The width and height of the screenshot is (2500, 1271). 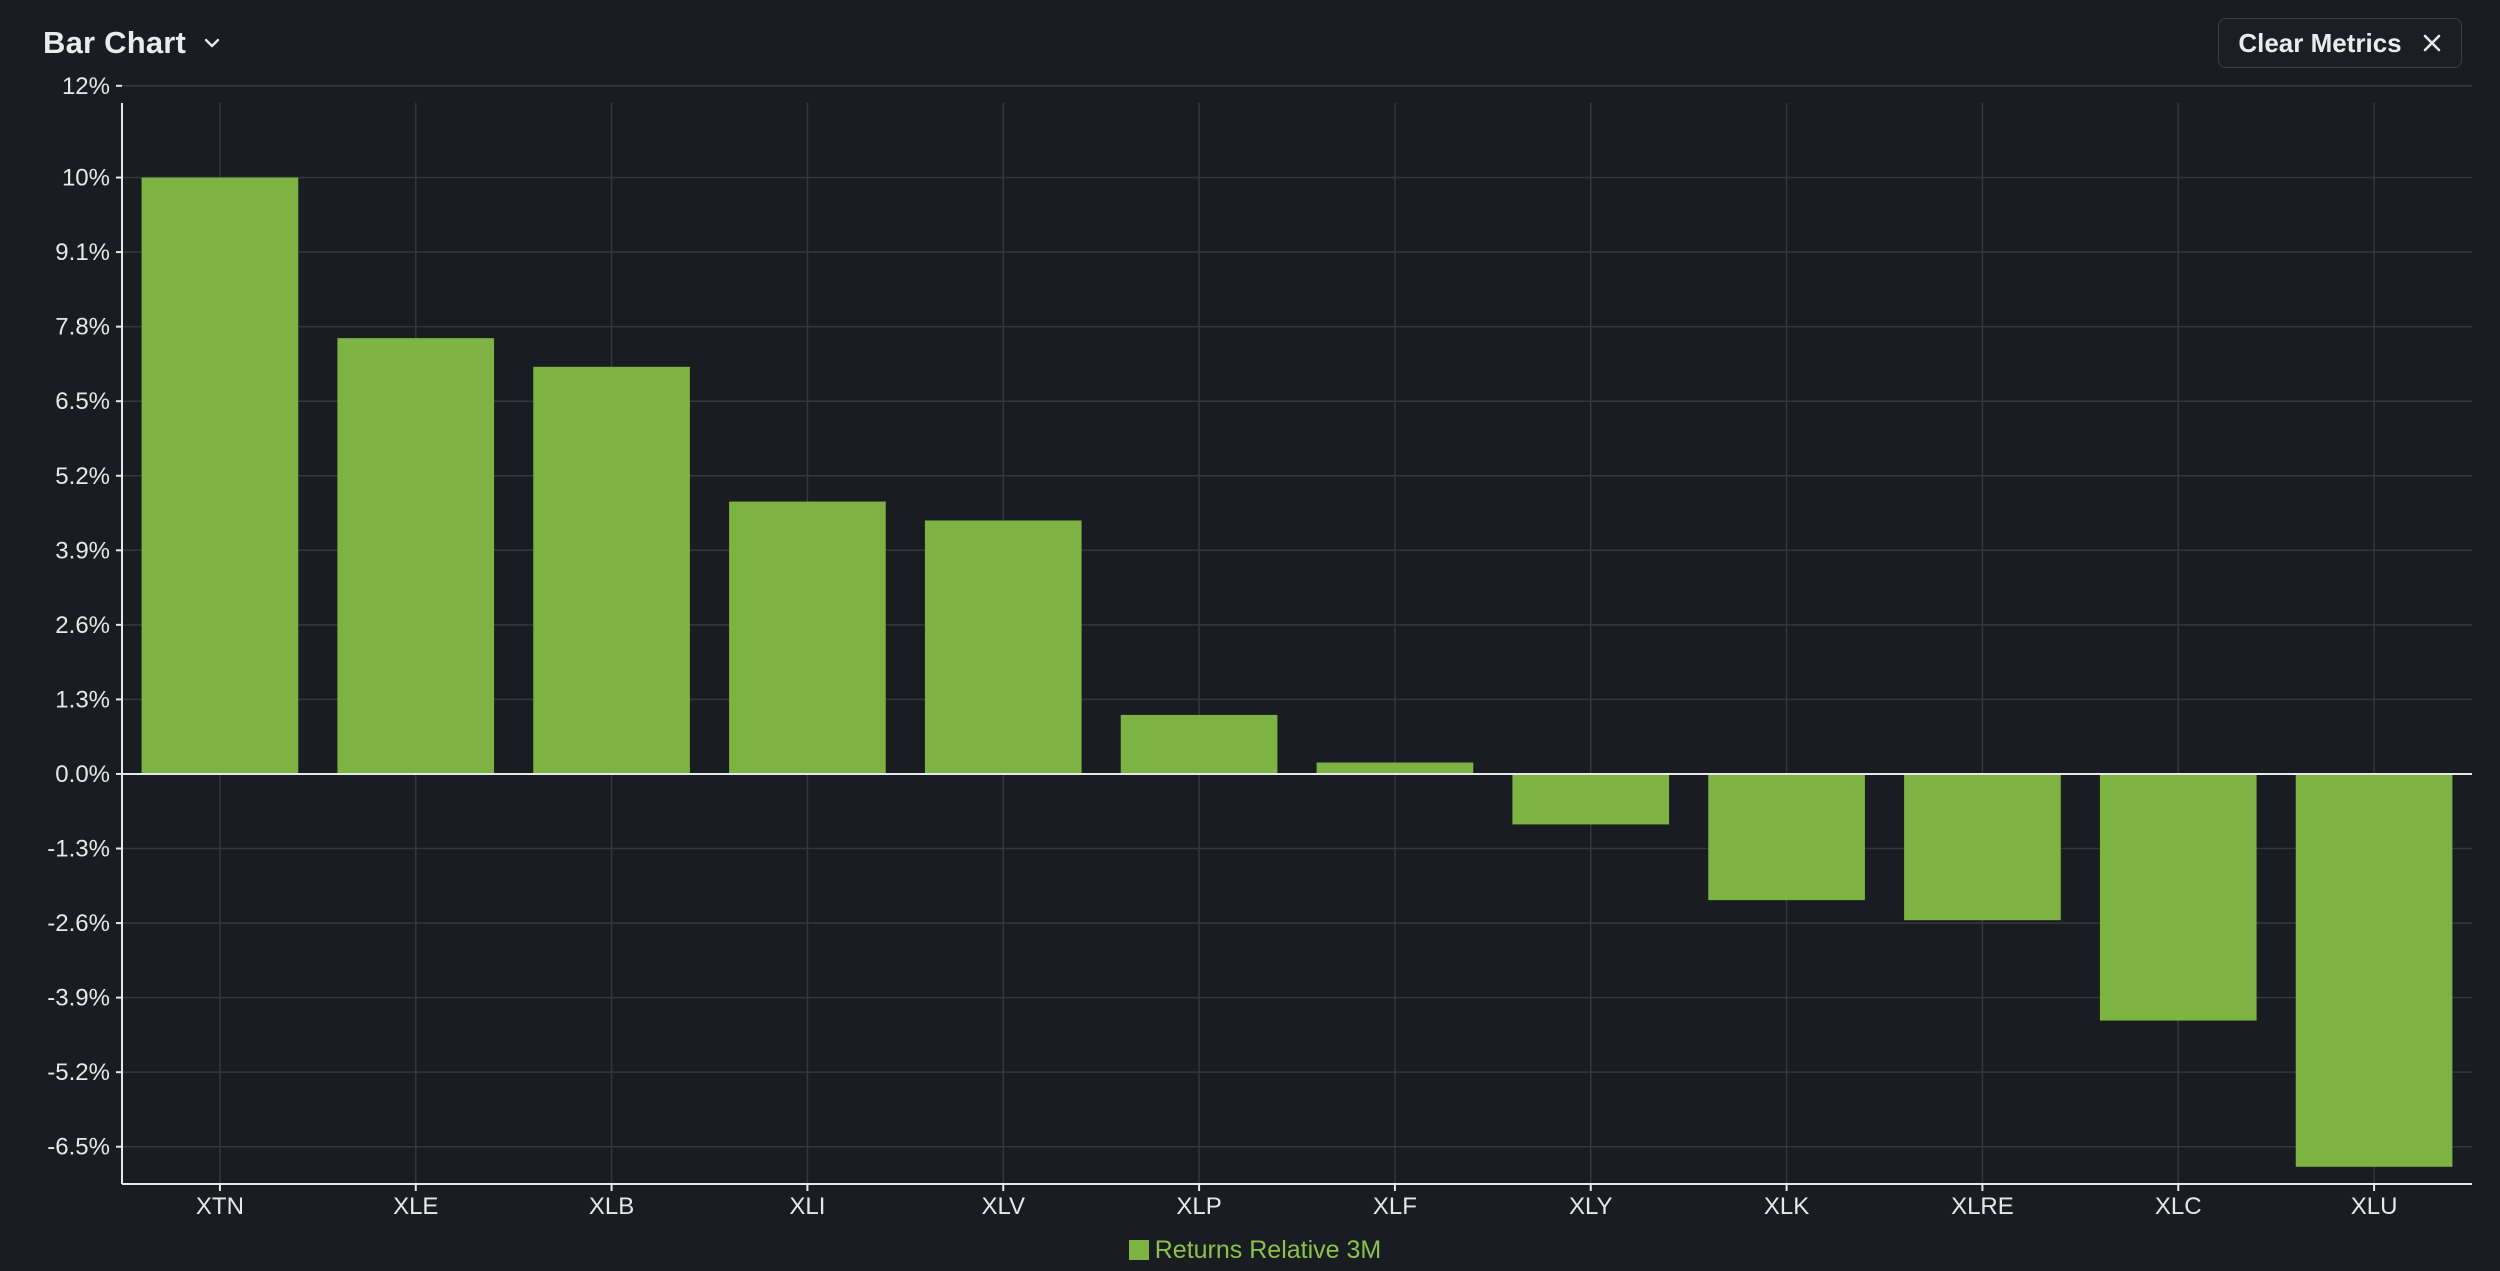 I want to click on bar-xlc, so click(x=2178, y=897).